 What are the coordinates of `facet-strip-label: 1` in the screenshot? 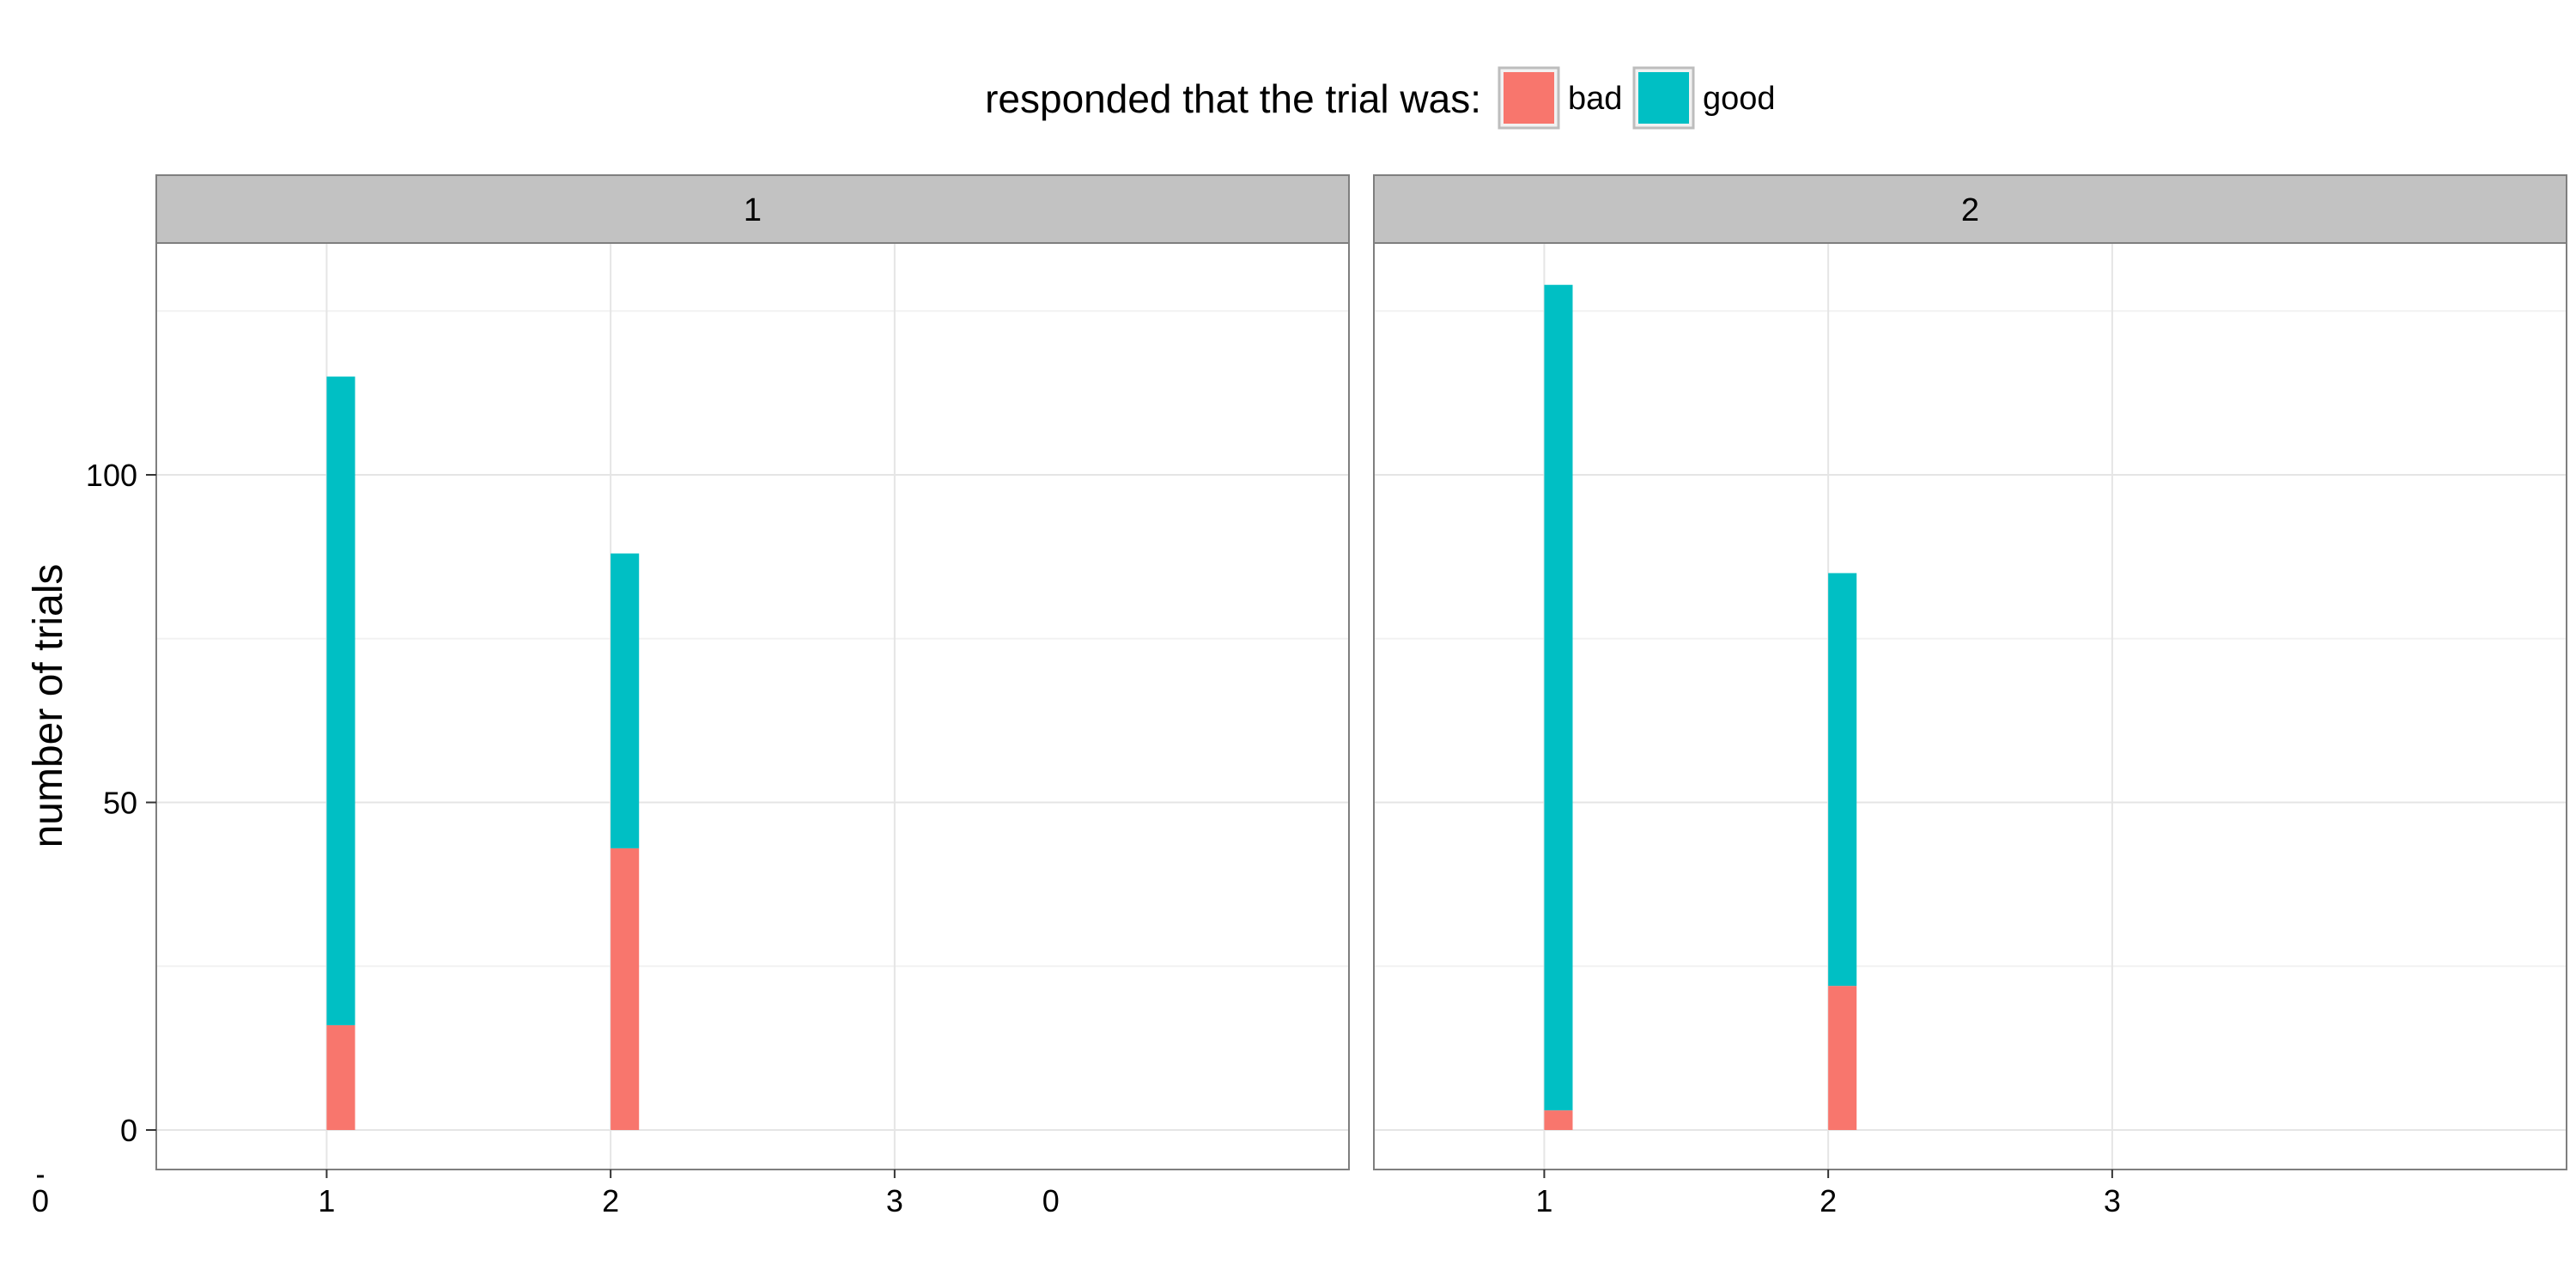 It's located at (753, 210).